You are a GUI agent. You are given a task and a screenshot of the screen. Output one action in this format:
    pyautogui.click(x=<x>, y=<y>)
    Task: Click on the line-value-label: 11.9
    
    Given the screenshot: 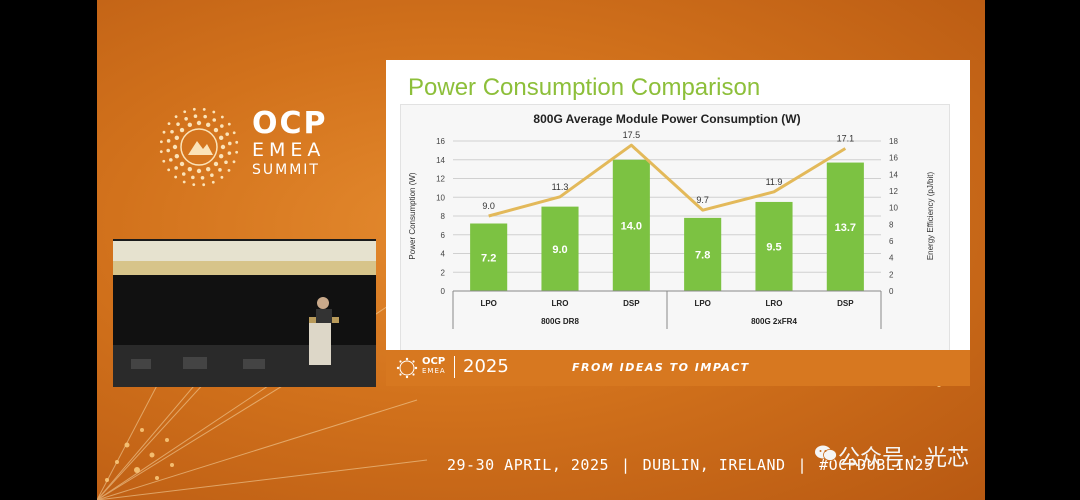 What is the action you would take?
    pyautogui.click(x=774, y=182)
    